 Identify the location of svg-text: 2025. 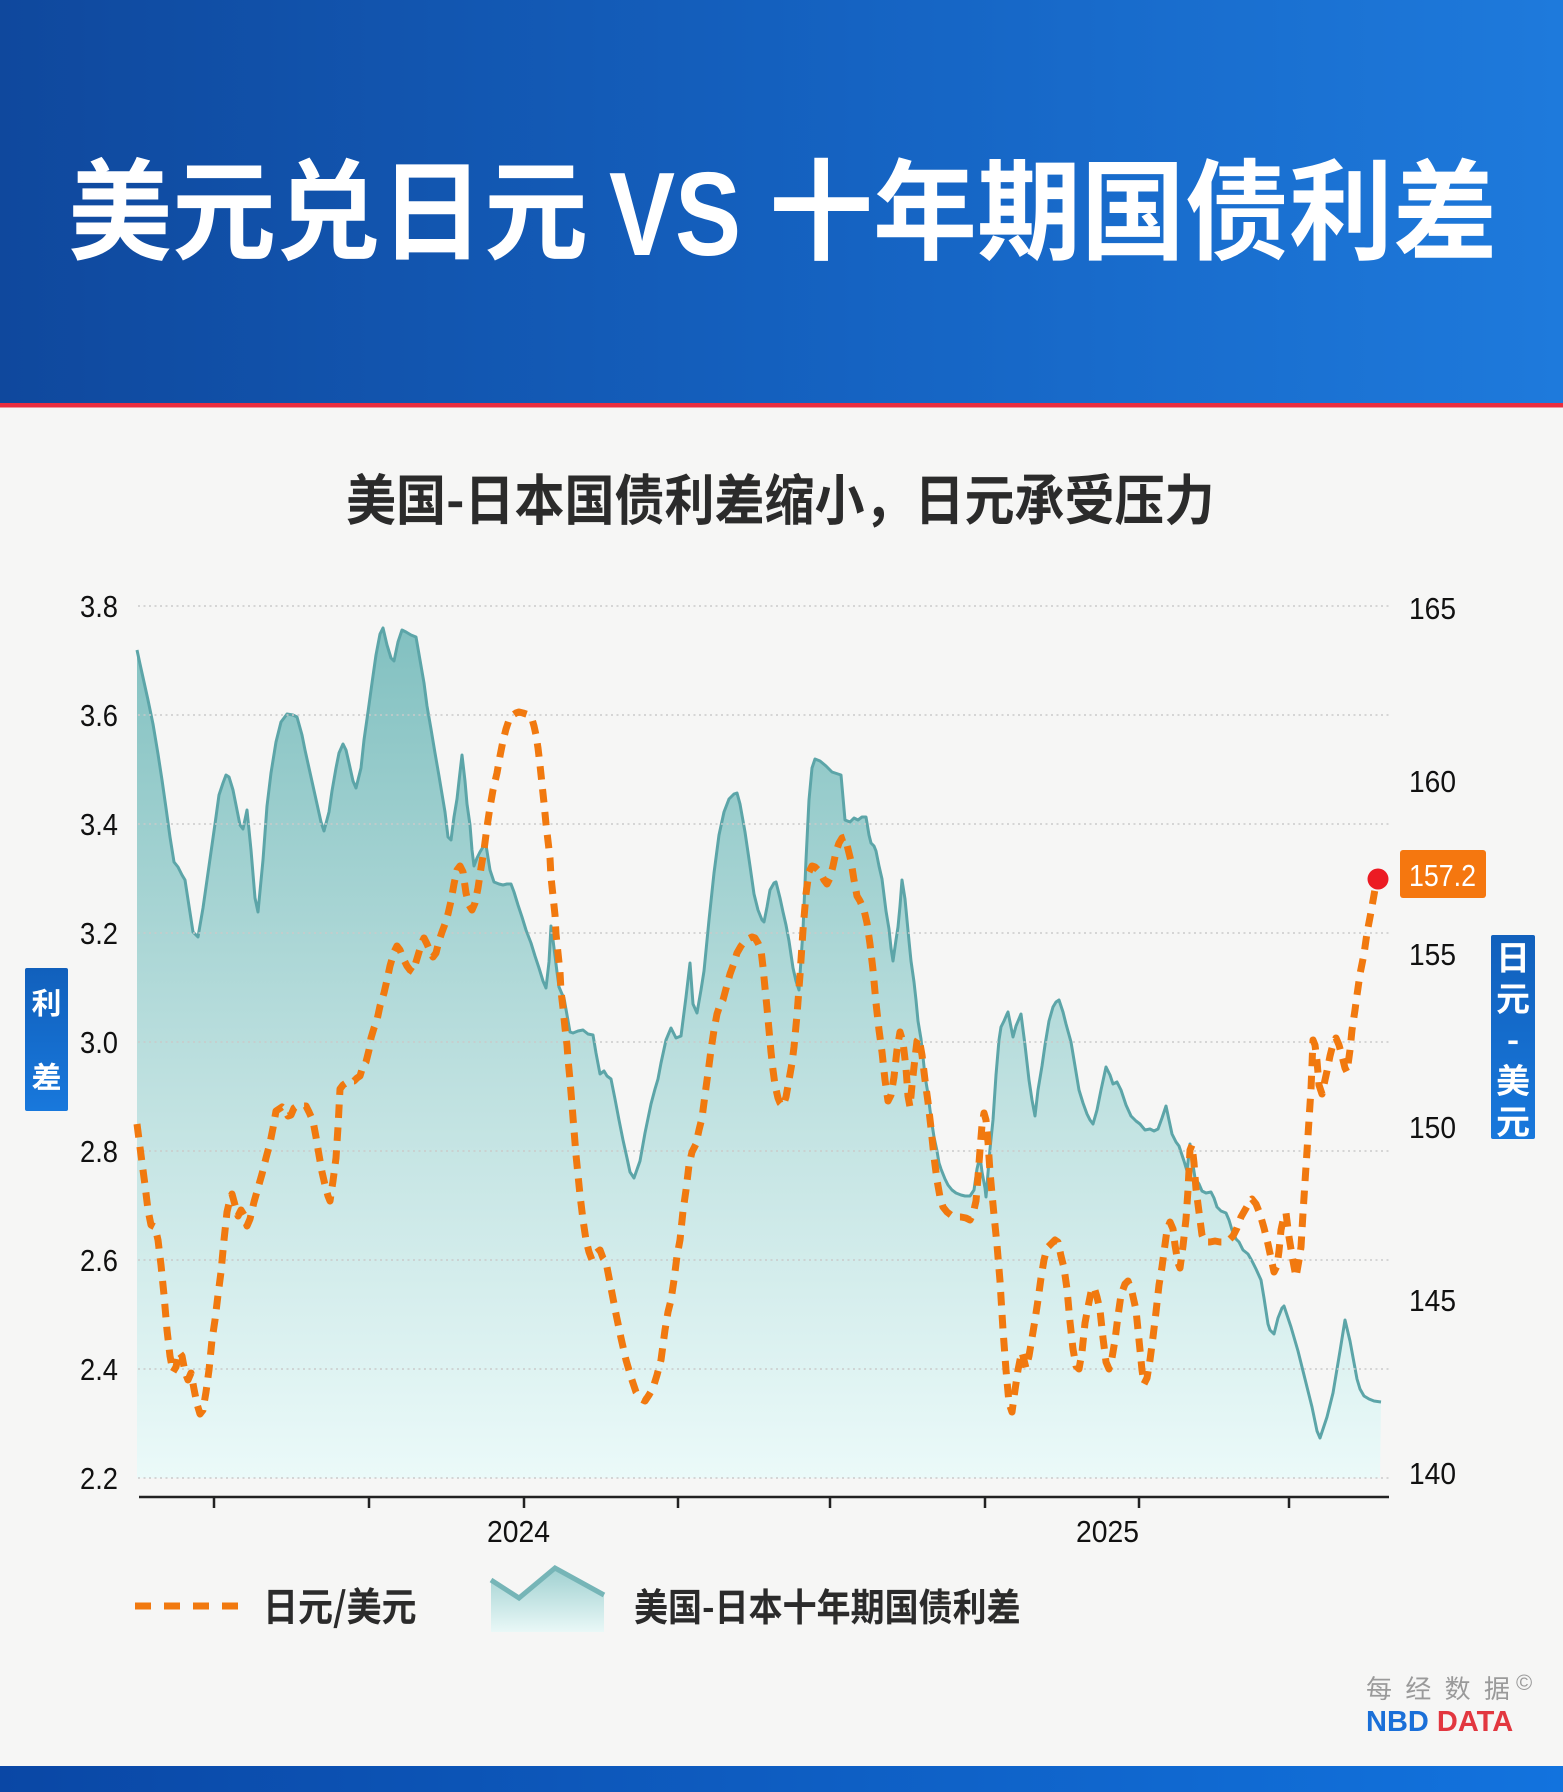
(1107, 1531).